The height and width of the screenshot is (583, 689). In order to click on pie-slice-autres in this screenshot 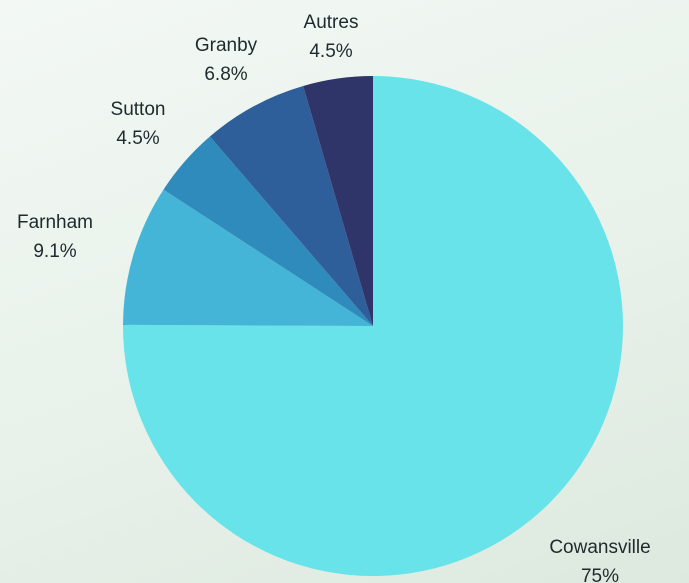, I will do `click(338, 201)`.